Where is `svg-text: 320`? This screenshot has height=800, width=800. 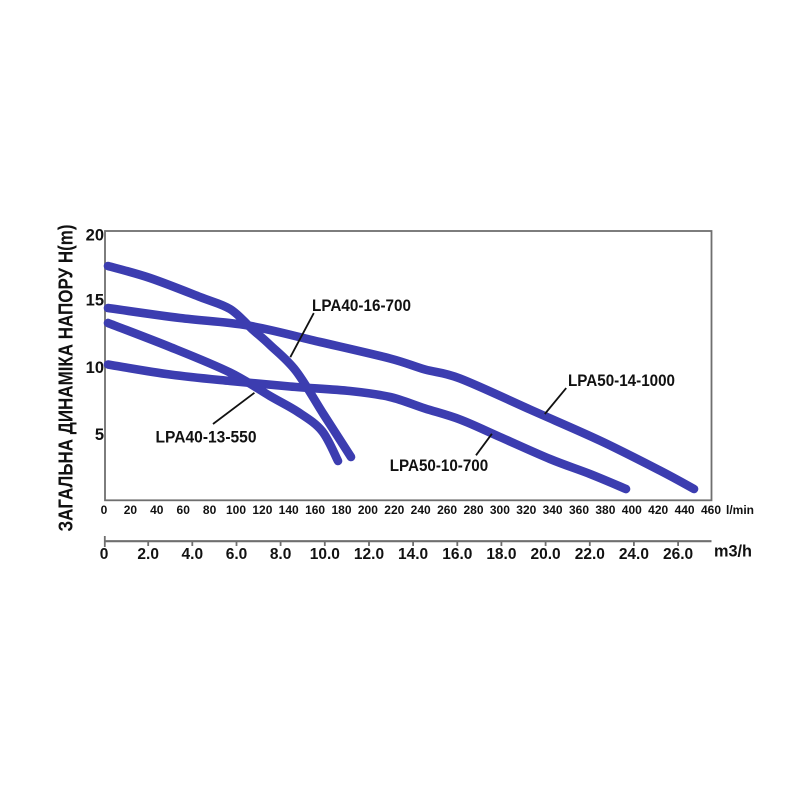
svg-text: 320 is located at coordinates (526, 510).